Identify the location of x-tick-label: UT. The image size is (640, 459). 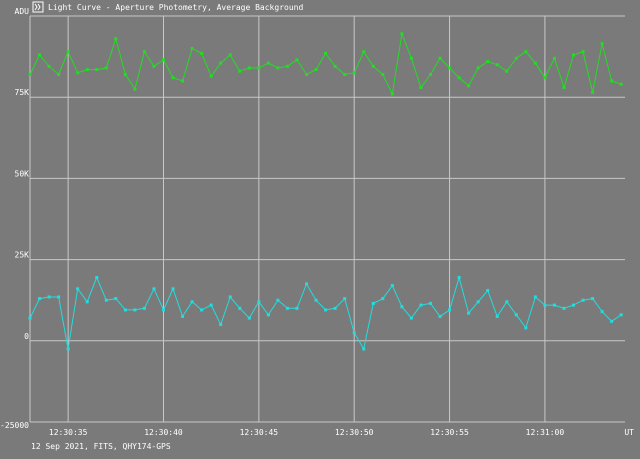
(629, 432).